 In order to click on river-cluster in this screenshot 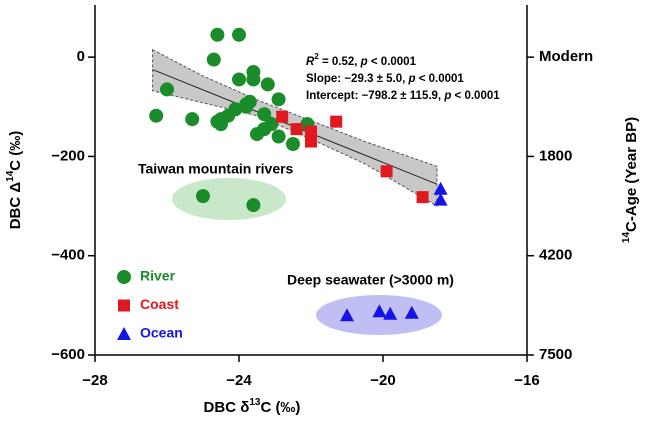, I will do `click(229, 199)`.